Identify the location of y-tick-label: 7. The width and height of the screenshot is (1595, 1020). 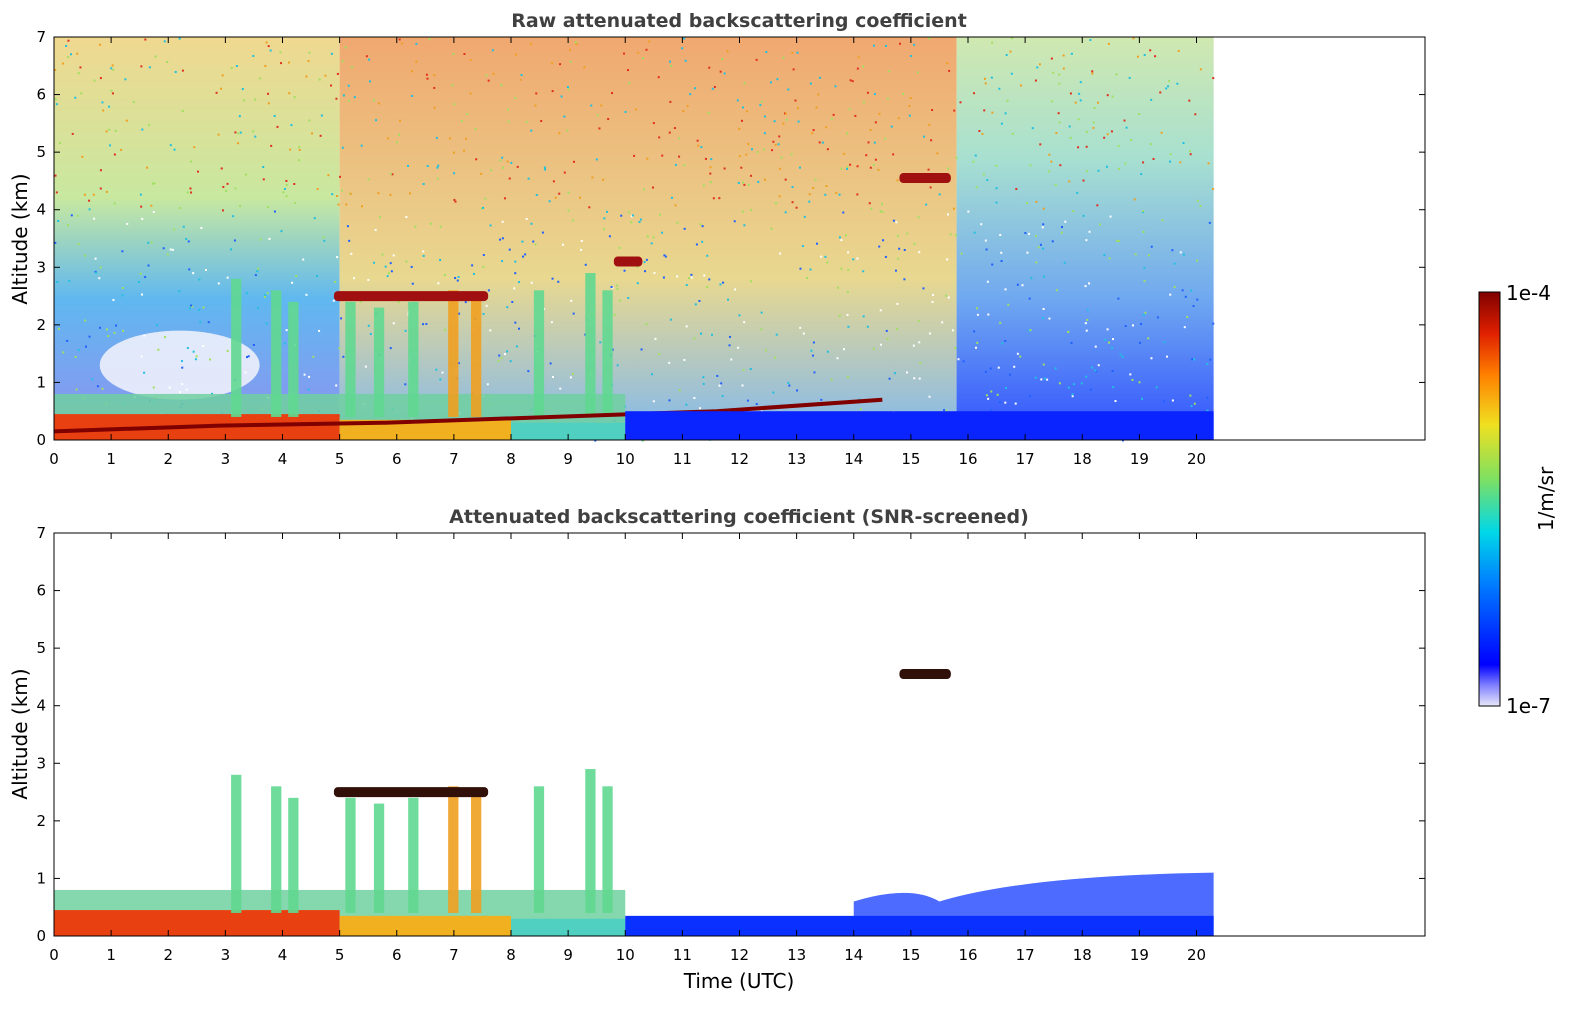
(41, 533).